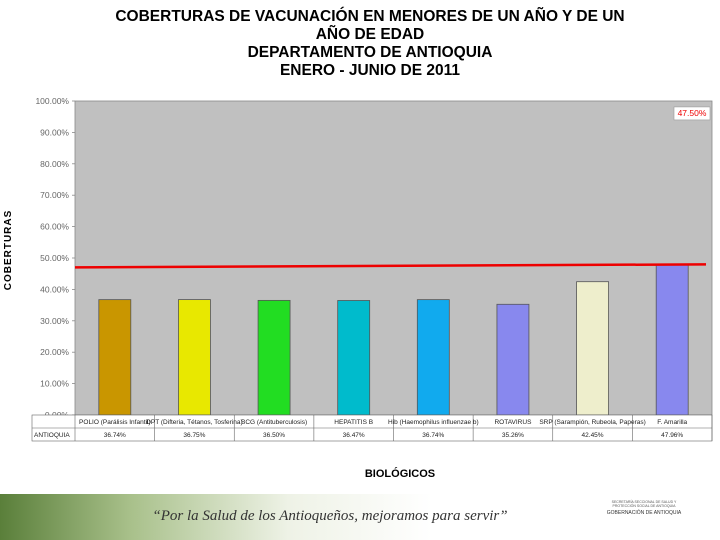  What do you see at coordinates (8, 250) in the screenshot?
I see `y-axis-label: COBERTURAS` at bounding box center [8, 250].